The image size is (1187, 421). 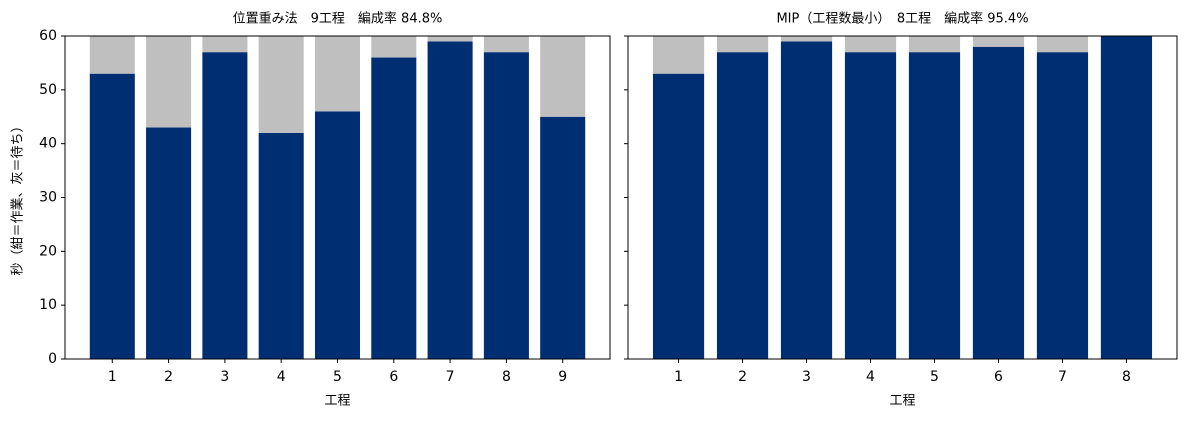 What do you see at coordinates (18, 197) in the screenshot?
I see `y-axis-label: 秒（紺＝作業、灰＝待ち）` at bounding box center [18, 197].